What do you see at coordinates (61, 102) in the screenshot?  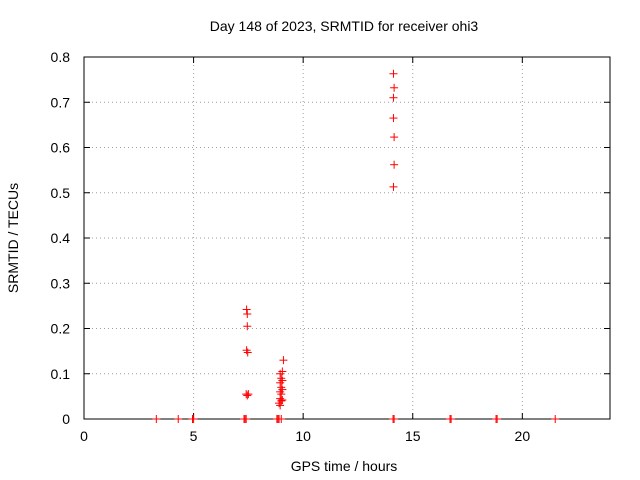 I see `y-tick-label: 0.7` at bounding box center [61, 102].